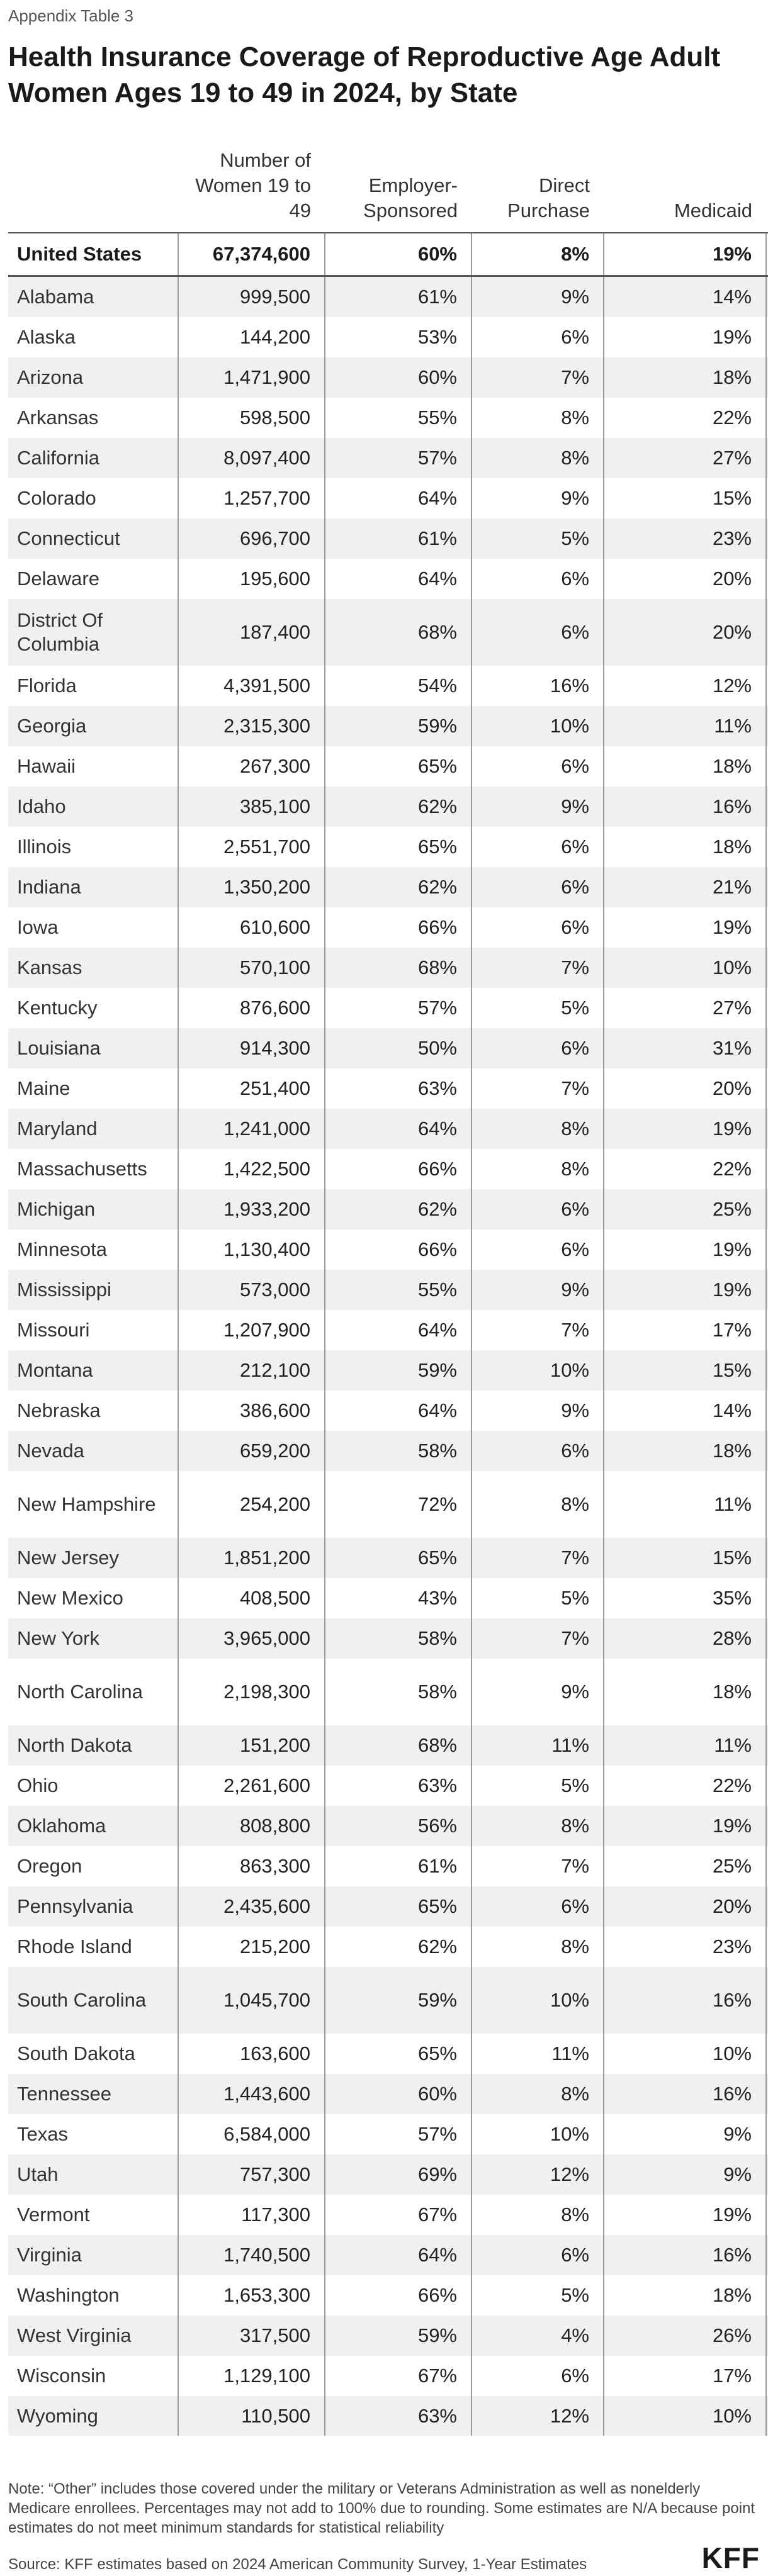  What do you see at coordinates (70, 1598) in the screenshot?
I see `state-cell: New Mexico` at bounding box center [70, 1598].